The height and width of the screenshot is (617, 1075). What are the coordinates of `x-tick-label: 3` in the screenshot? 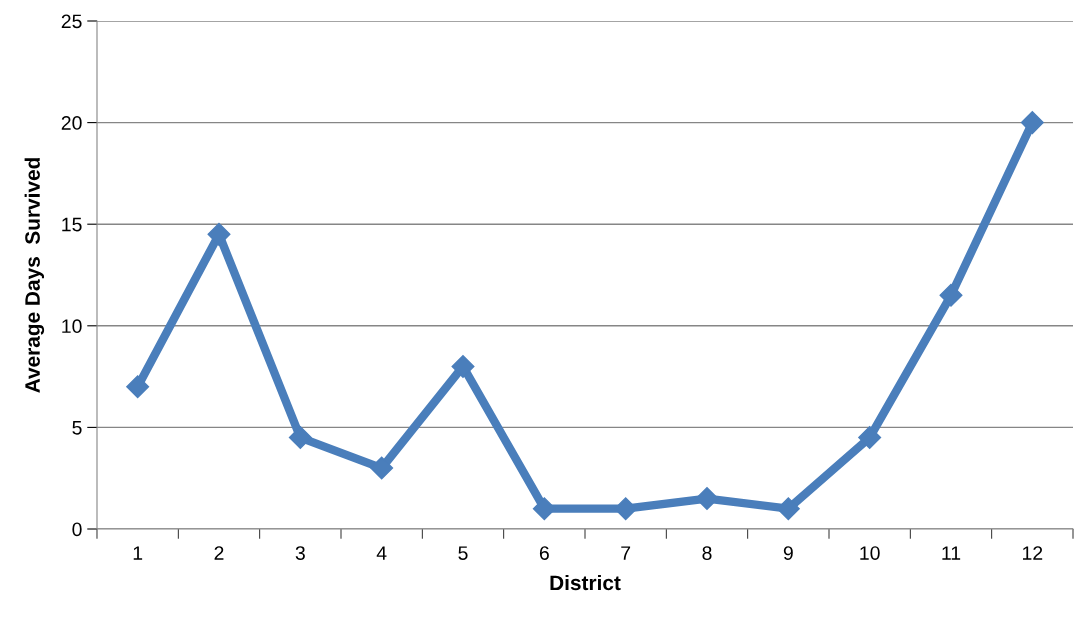 It's located at (300, 553).